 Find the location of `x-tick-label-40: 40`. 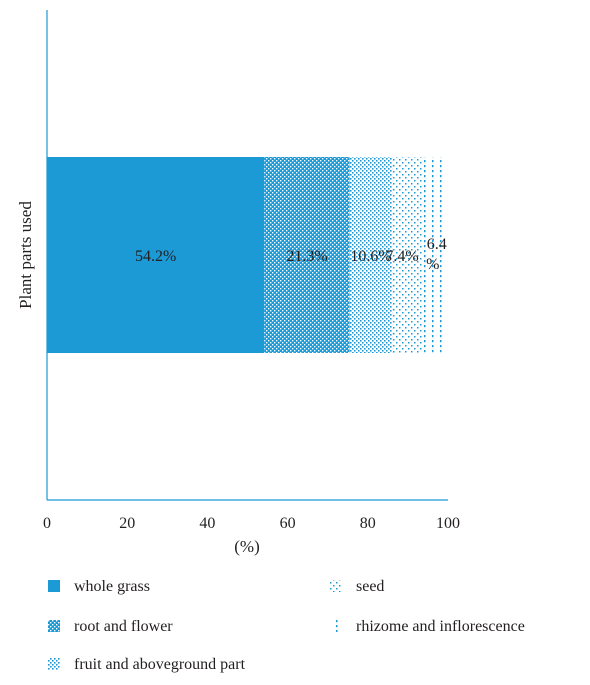

x-tick-label-40: 40 is located at coordinates (207, 523).